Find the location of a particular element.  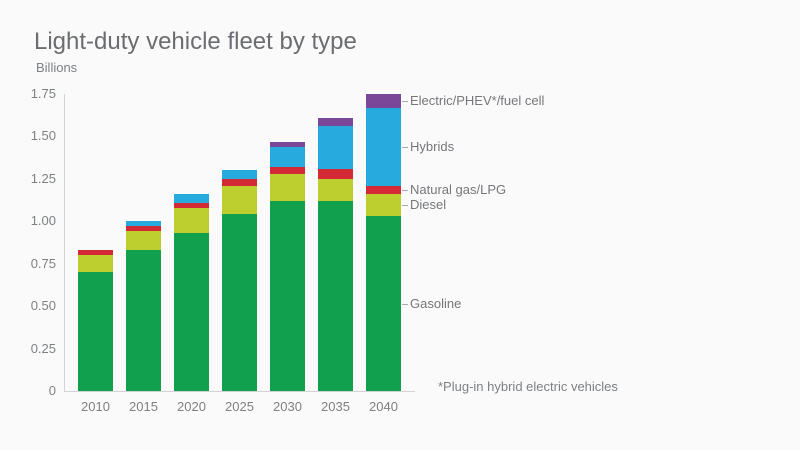

legend-label-gasoline: Gasoline is located at coordinates (436, 303).